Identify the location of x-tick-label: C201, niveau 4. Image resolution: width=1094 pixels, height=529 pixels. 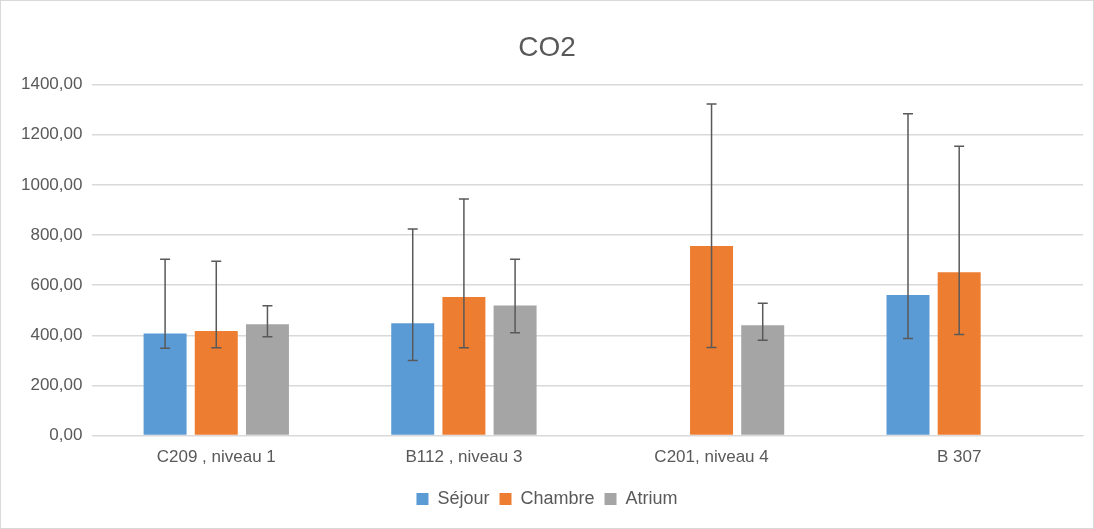
(711, 457).